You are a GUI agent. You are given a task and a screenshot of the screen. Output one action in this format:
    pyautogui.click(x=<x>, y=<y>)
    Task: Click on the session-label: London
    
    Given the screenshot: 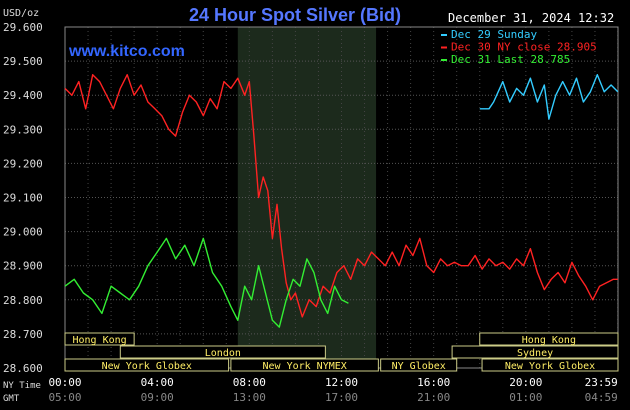 What is the action you would take?
    pyautogui.click(x=223, y=353)
    